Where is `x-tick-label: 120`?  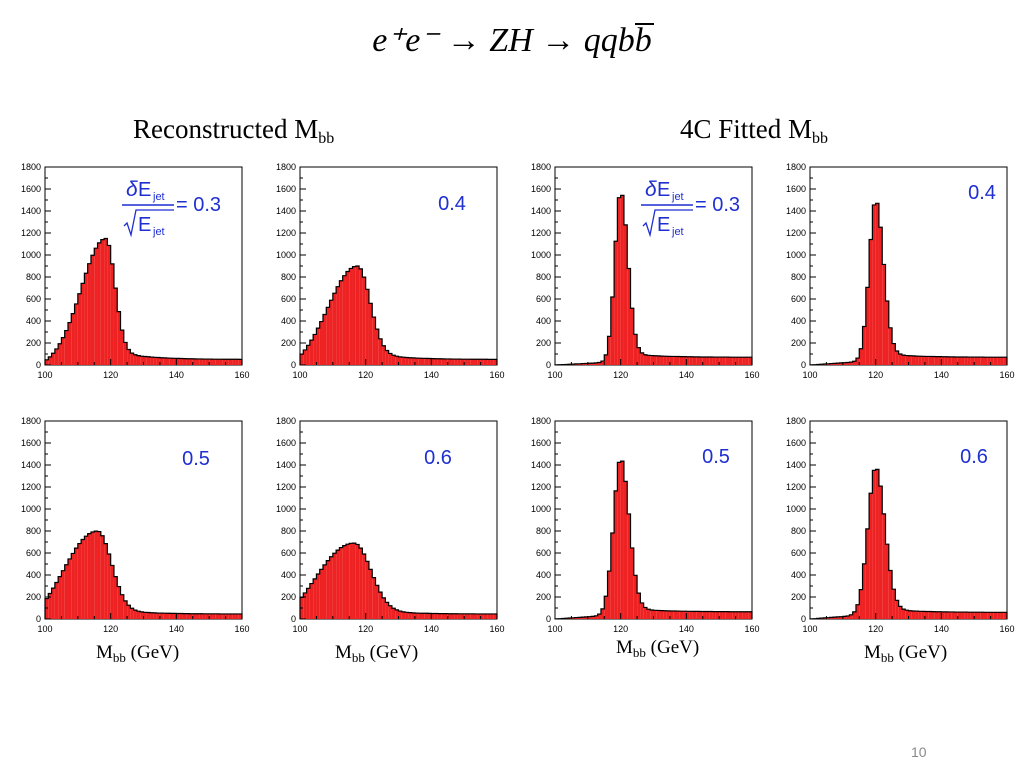
x-tick-label: 120 is located at coordinates (365, 629).